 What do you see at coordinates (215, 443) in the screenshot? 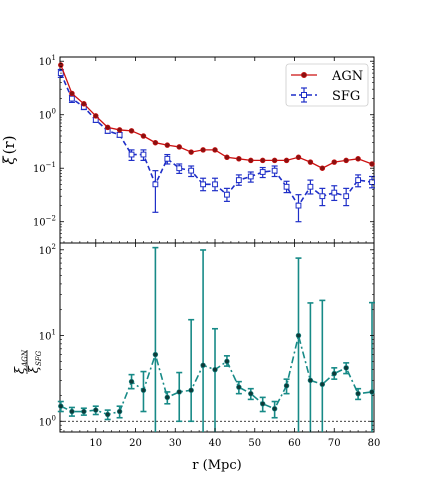
I see `x-tick-label: 40` at bounding box center [215, 443].